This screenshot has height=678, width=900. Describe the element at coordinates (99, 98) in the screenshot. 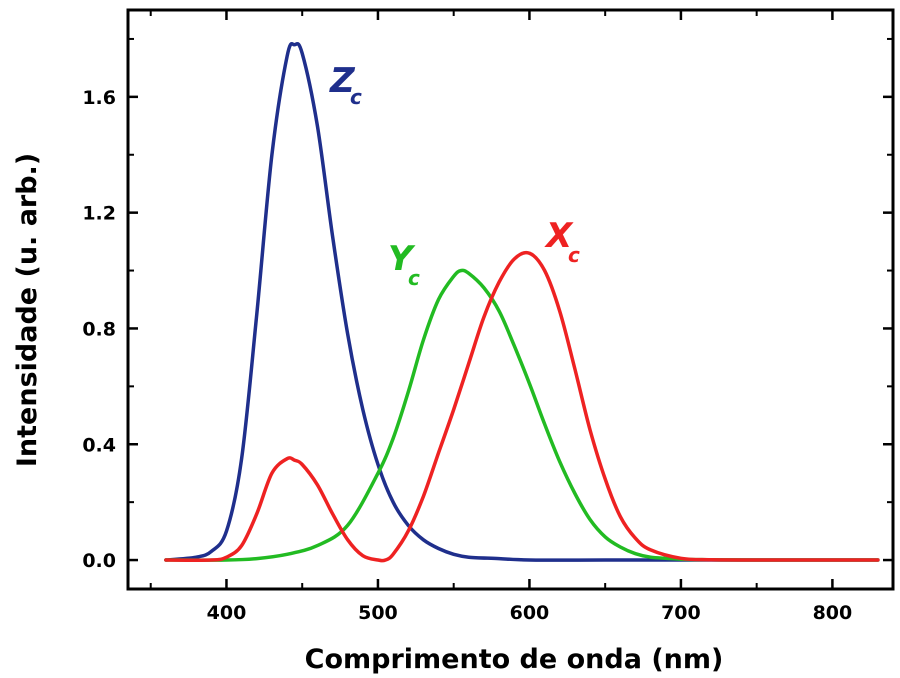

I see `y-tick-label: 1.6` at that location.